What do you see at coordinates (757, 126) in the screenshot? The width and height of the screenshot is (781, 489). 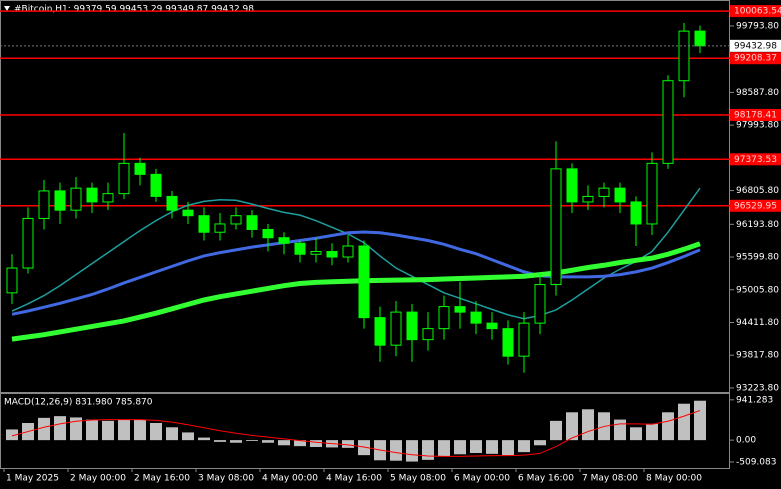 I see `y-tick-label: 97993.80` at bounding box center [757, 126].